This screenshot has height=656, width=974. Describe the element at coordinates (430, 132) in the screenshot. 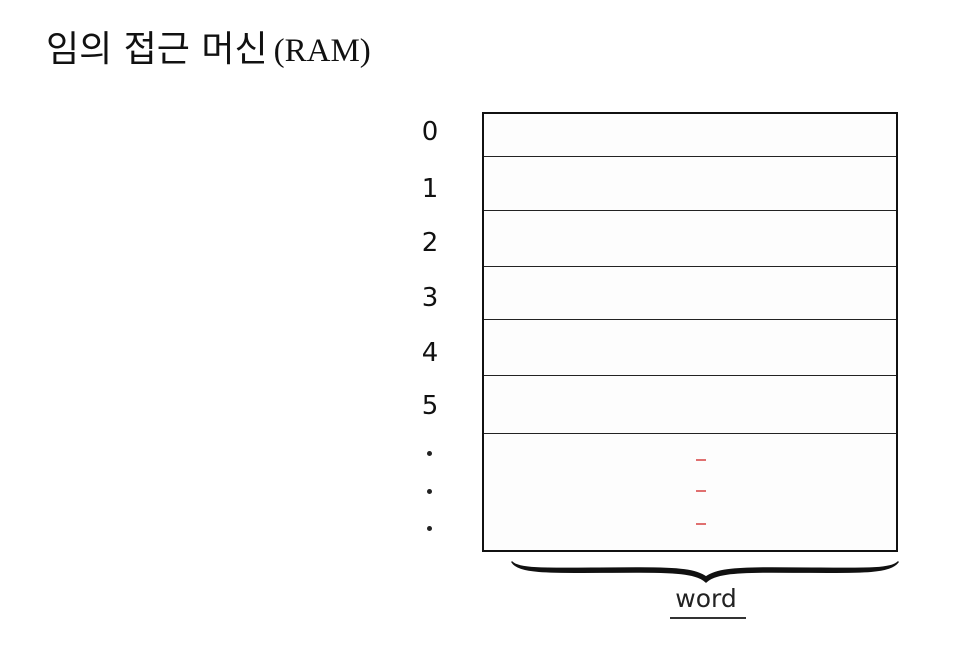

I see `address-label-0: 0` at that location.